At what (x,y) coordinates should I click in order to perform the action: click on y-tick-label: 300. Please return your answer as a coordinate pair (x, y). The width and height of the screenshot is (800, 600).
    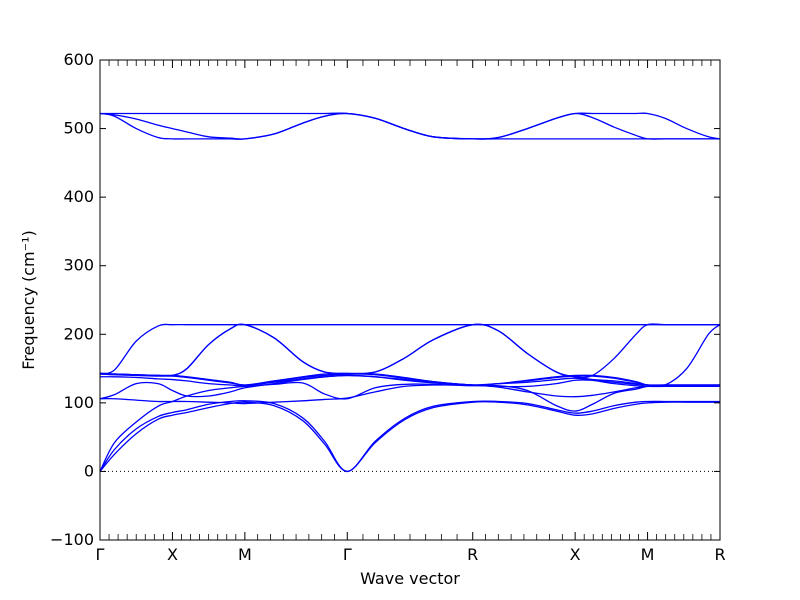
    Looking at the image, I should click on (78, 265).